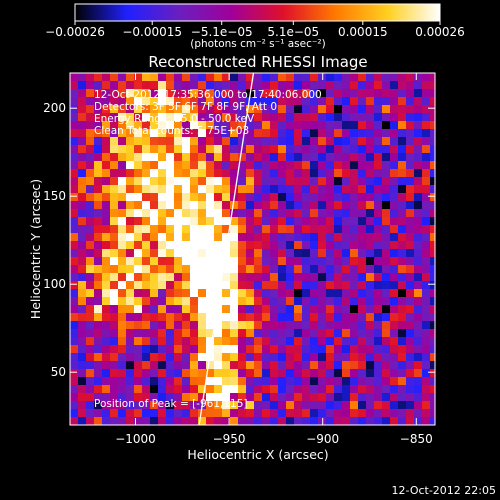  I want to click on info-line-time: 12-Oct-2012 17:35:36.000 to 17:40:06.000, so click(208, 95).